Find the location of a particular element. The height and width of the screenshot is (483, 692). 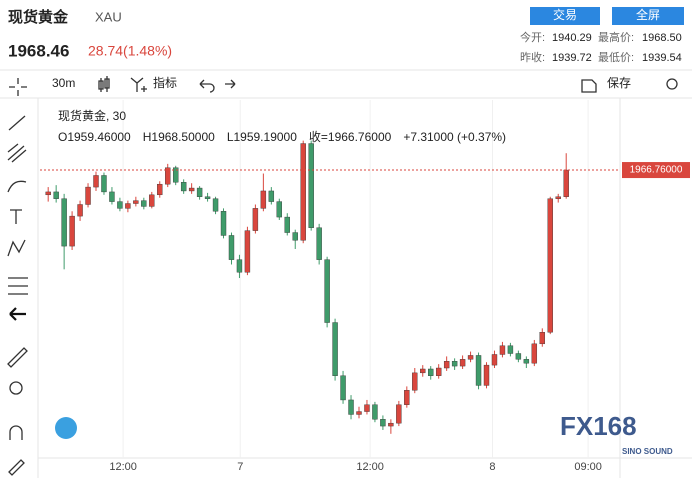

fib-tool is located at coordinates (17, 153).